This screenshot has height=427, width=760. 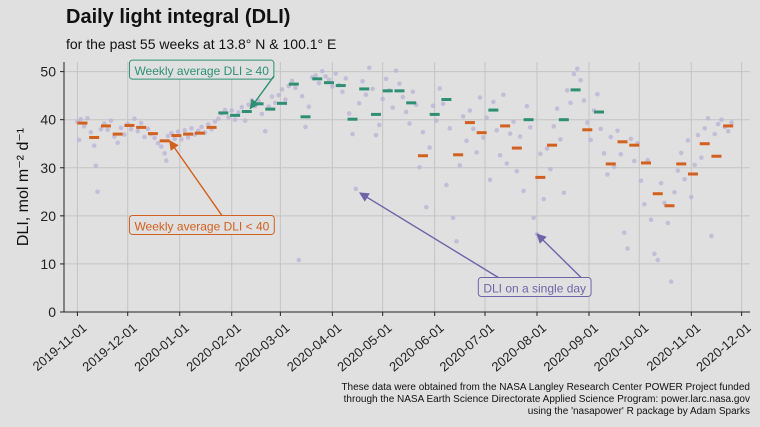 What do you see at coordinates (518, 347) in the screenshot?
I see `x-tick-label: 2020-08-01` at bounding box center [518, 347].